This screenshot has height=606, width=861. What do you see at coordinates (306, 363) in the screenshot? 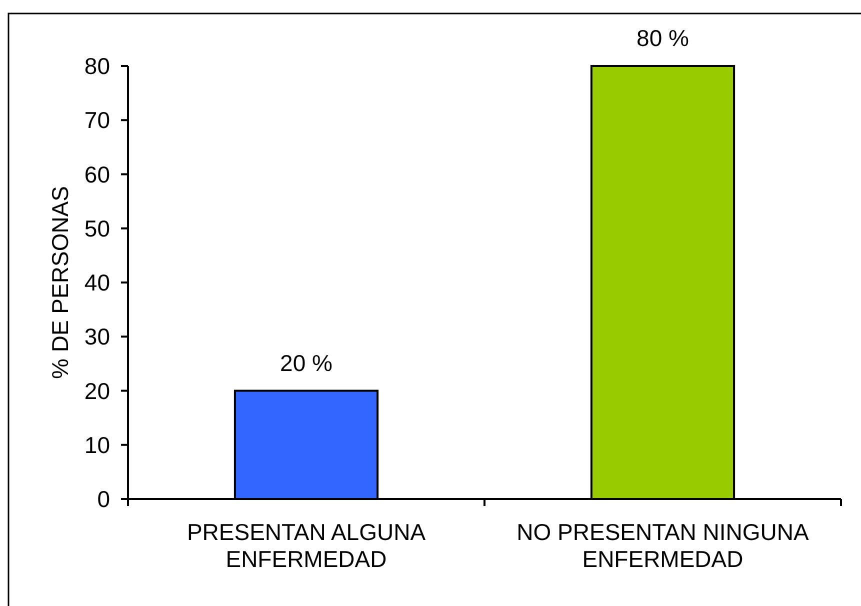
I see `data-label: 20 %` at bounding box center [306, 363].